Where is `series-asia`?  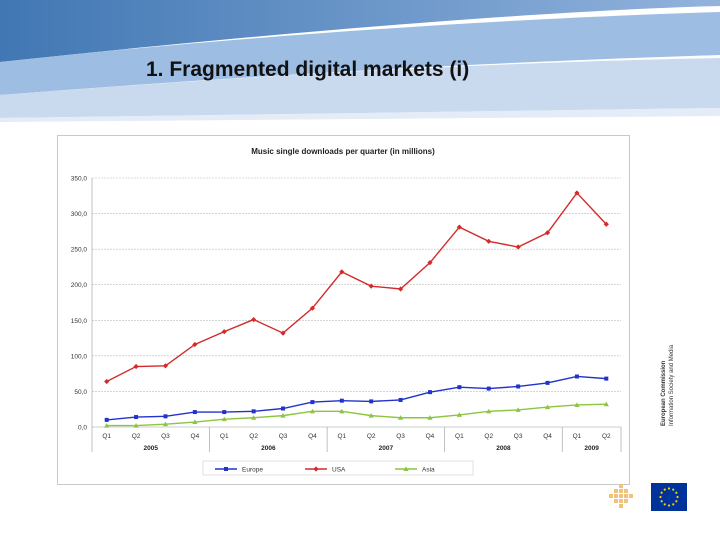
series-asia is located at coordinates (356, 414).